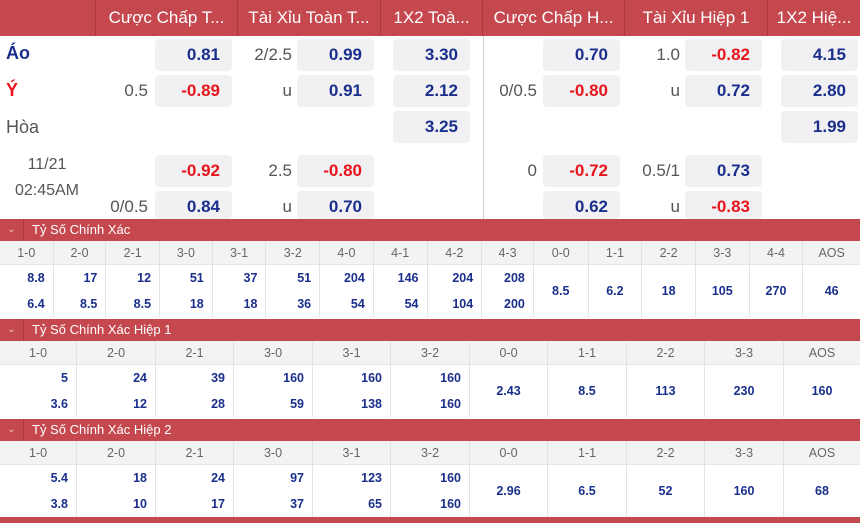 The width and height of the screenshot is (860, 523). I want to click on alt-ou-ft-line: 2.5, so click(280, 170).